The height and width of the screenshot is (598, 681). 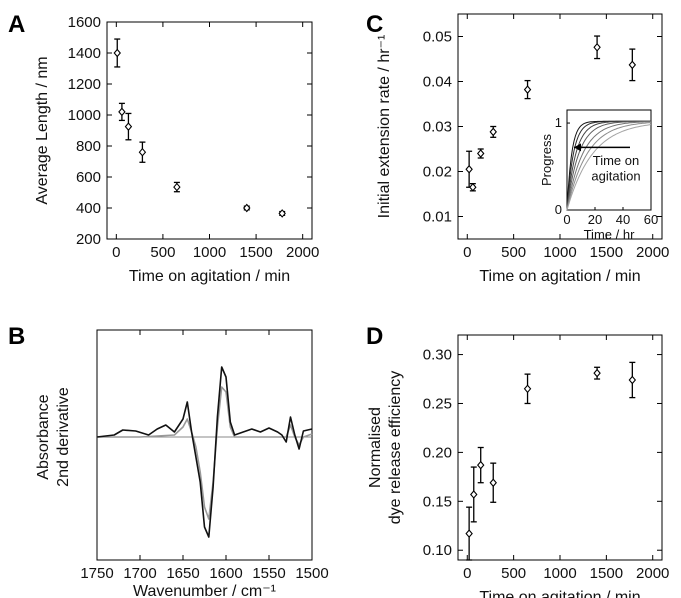 I want to click on panel-label-a: A, so click(x=16, y=24).